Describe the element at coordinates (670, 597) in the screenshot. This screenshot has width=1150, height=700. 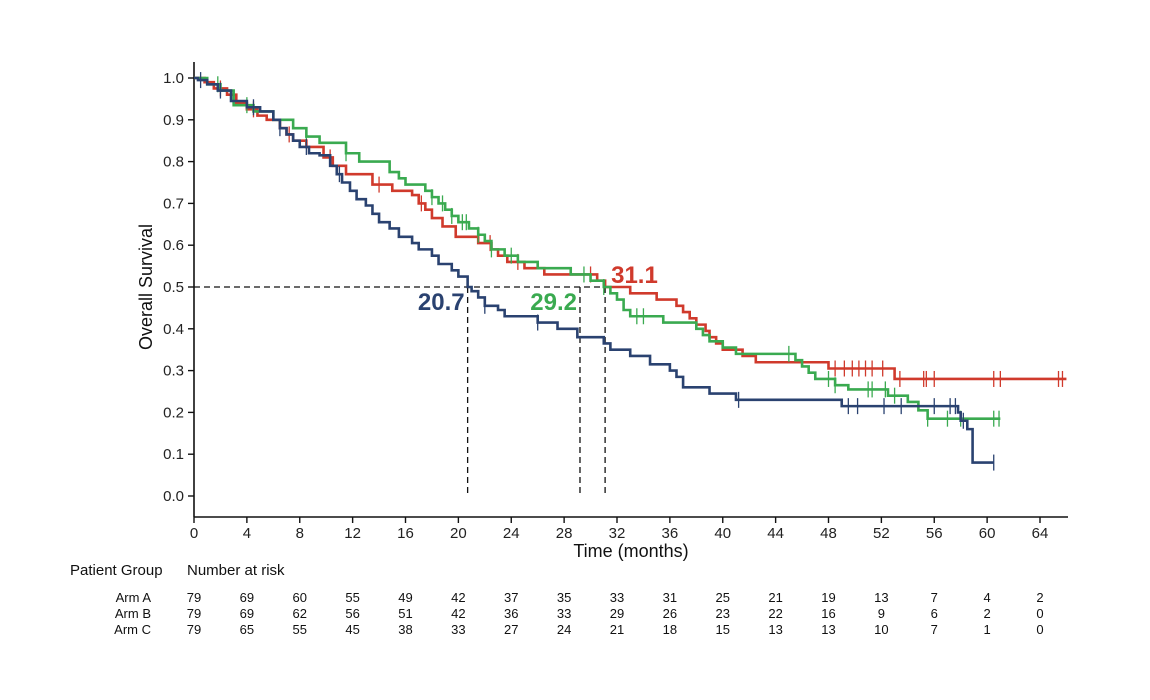
I see `risk-count: 31` at that location.